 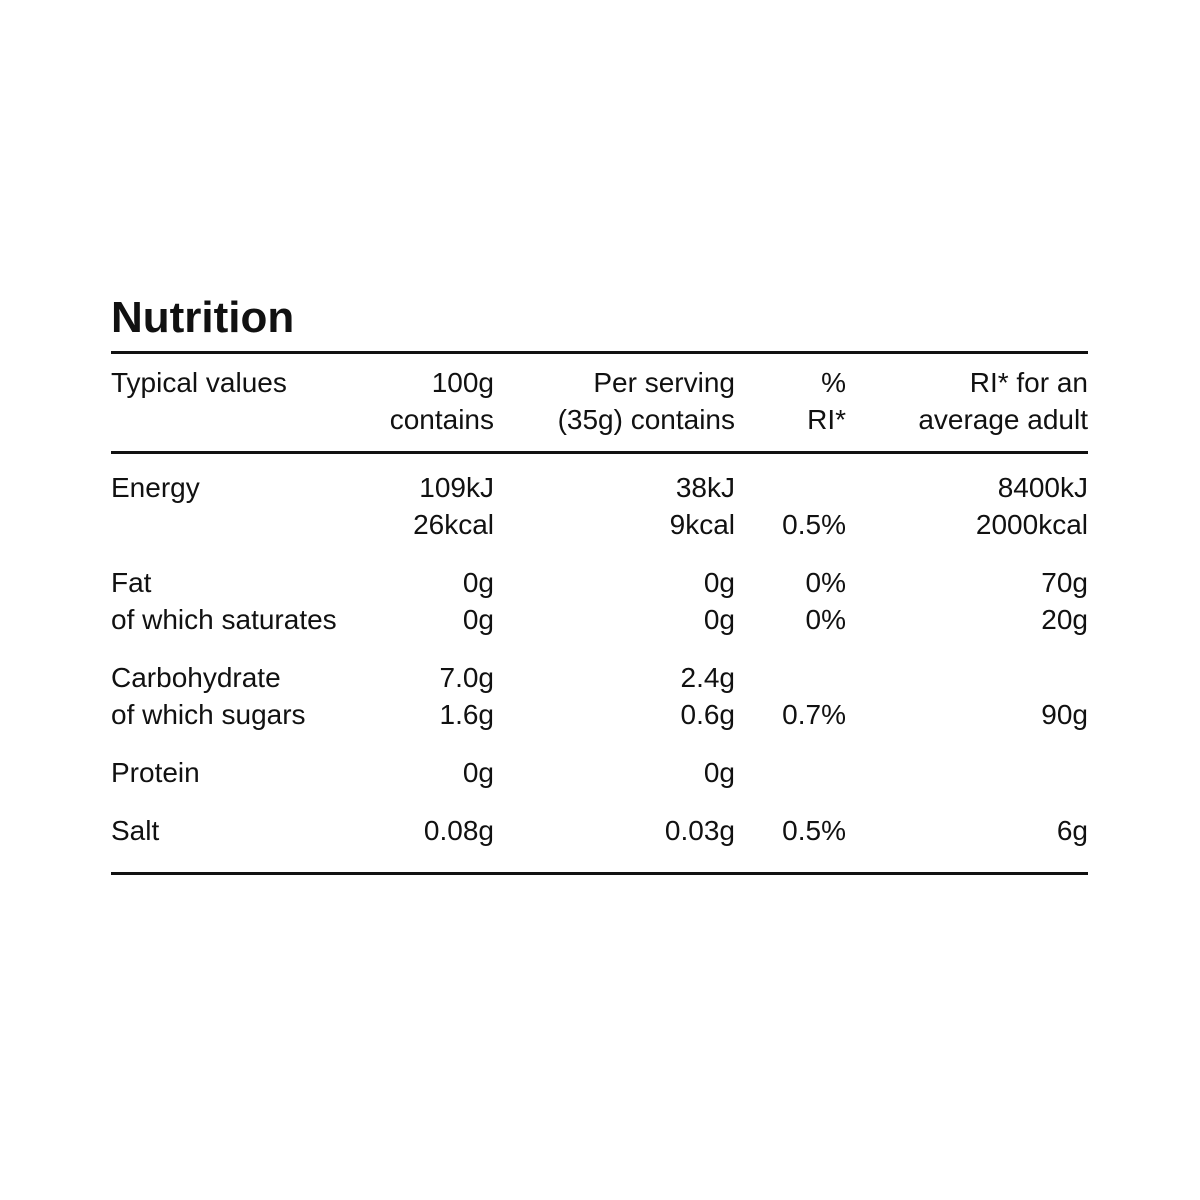 I want to click on nutrient-value: 26kcal, so click(x=453, y=524).